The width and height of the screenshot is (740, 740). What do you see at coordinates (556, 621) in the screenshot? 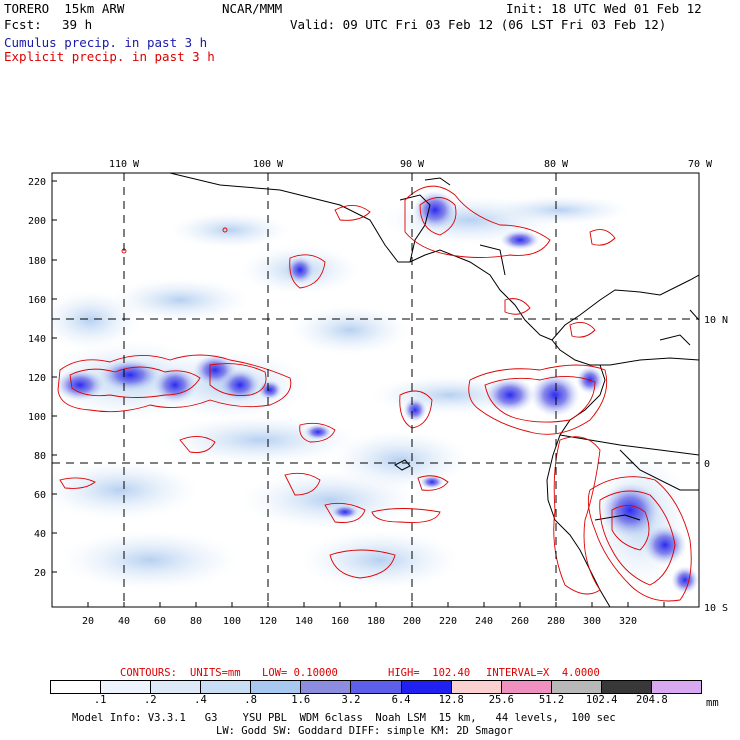
I see `bottom-axis-label: 280` at bounding box center [556, 621].